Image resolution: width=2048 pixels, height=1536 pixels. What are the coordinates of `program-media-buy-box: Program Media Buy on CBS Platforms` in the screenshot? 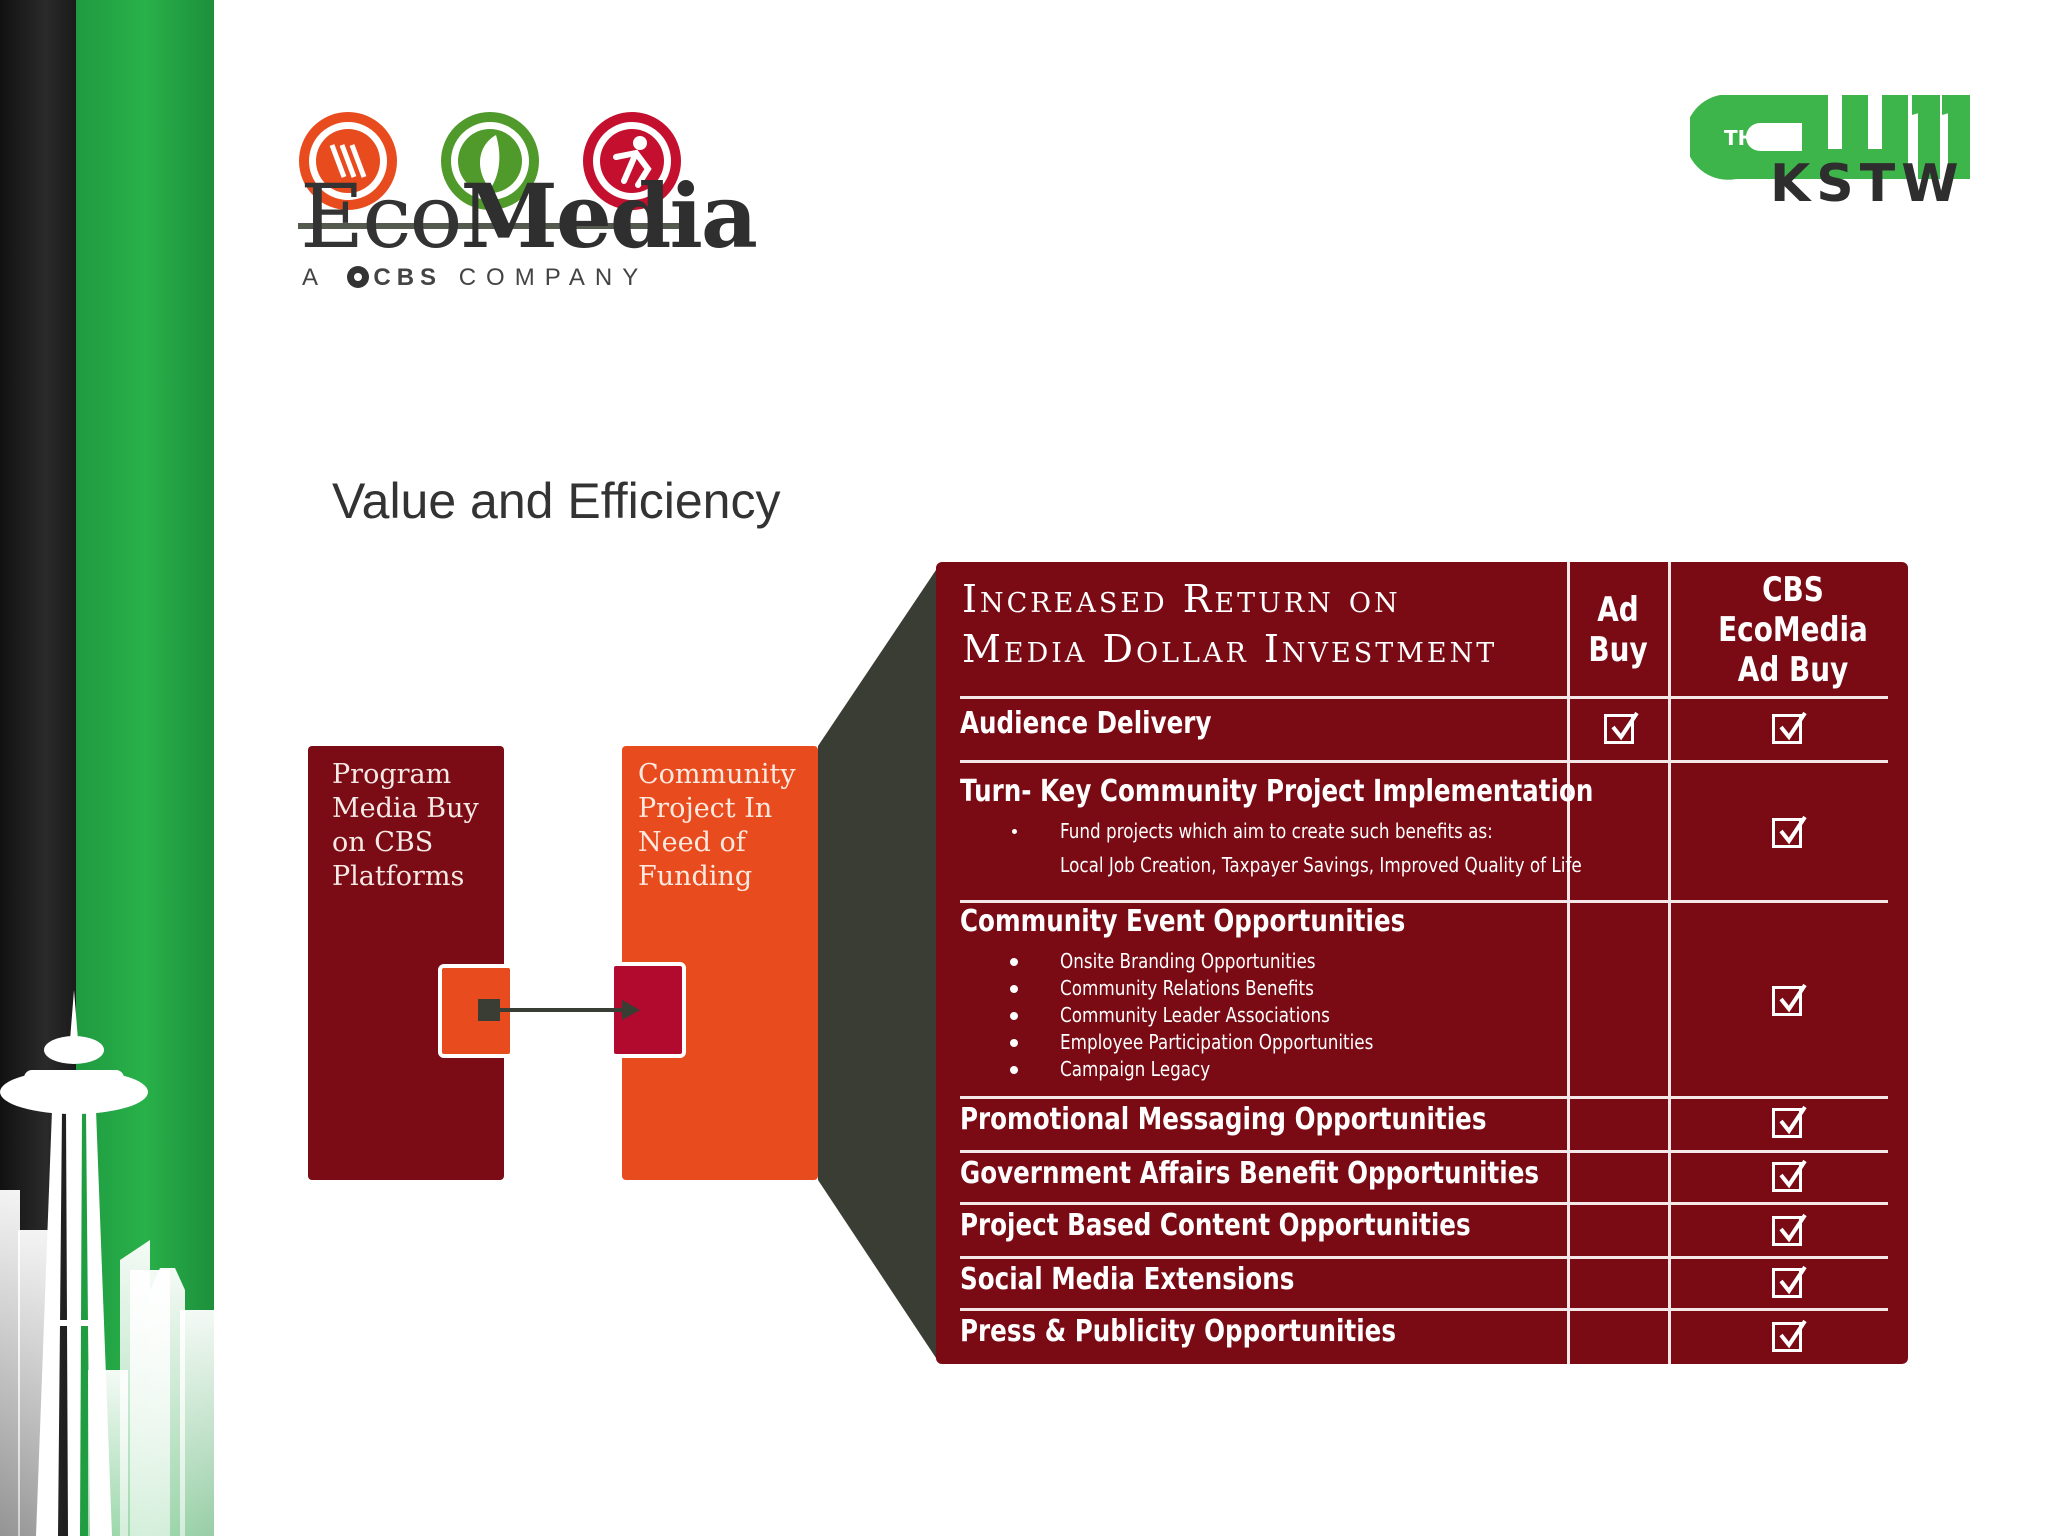 It's located at (406, 963).